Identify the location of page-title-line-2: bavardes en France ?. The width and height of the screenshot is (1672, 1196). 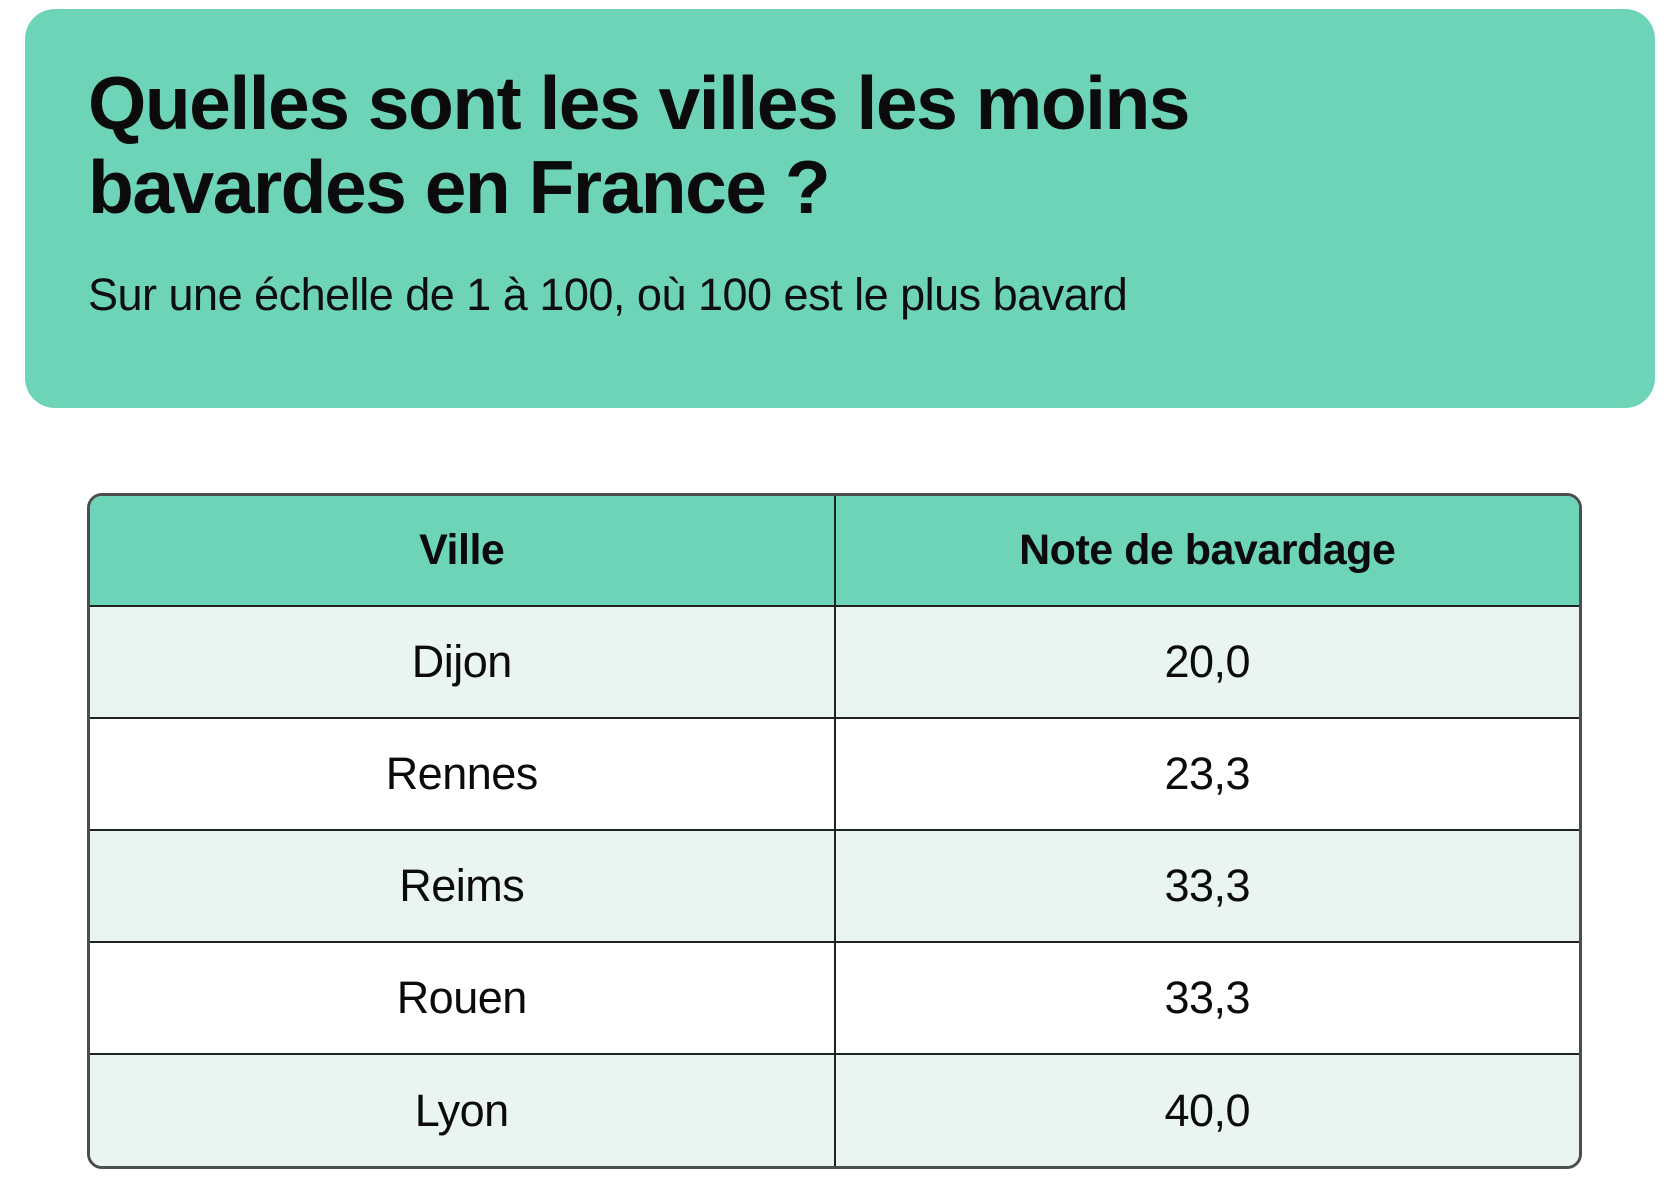
(459, 187).